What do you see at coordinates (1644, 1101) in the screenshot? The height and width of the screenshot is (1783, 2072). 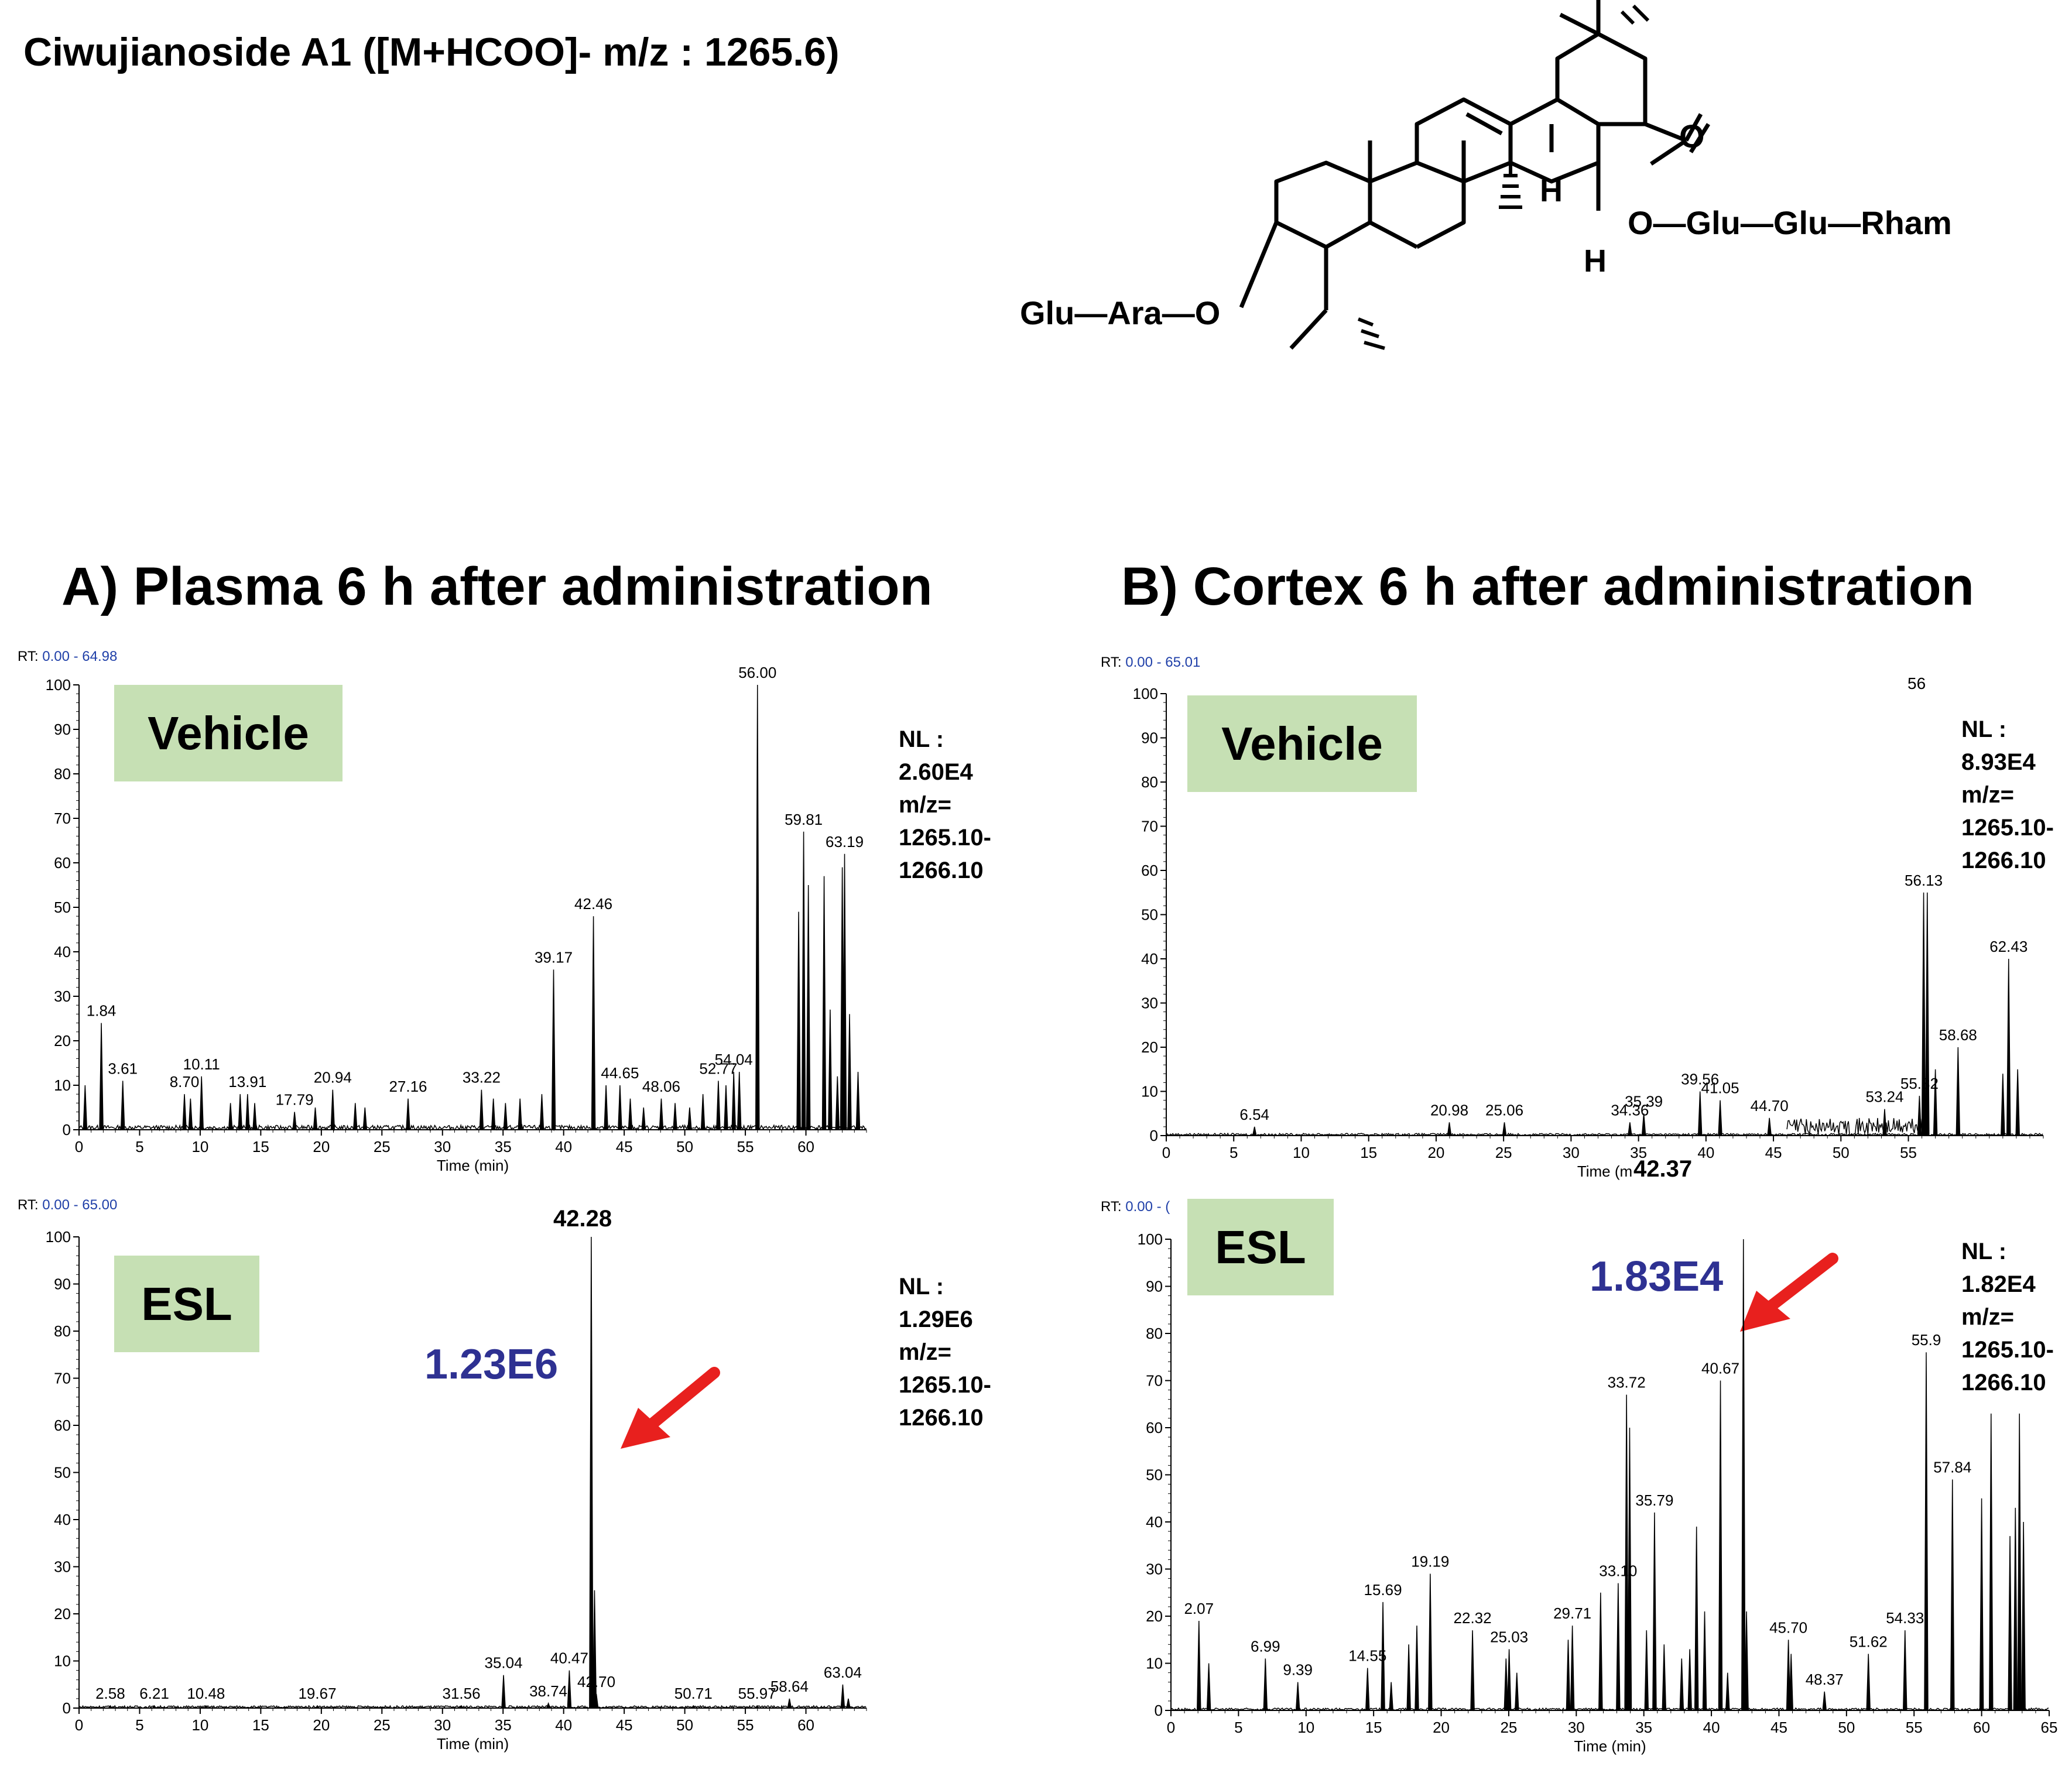 I see `peak-label: 35.39` at bounding box center [1644, 1101].